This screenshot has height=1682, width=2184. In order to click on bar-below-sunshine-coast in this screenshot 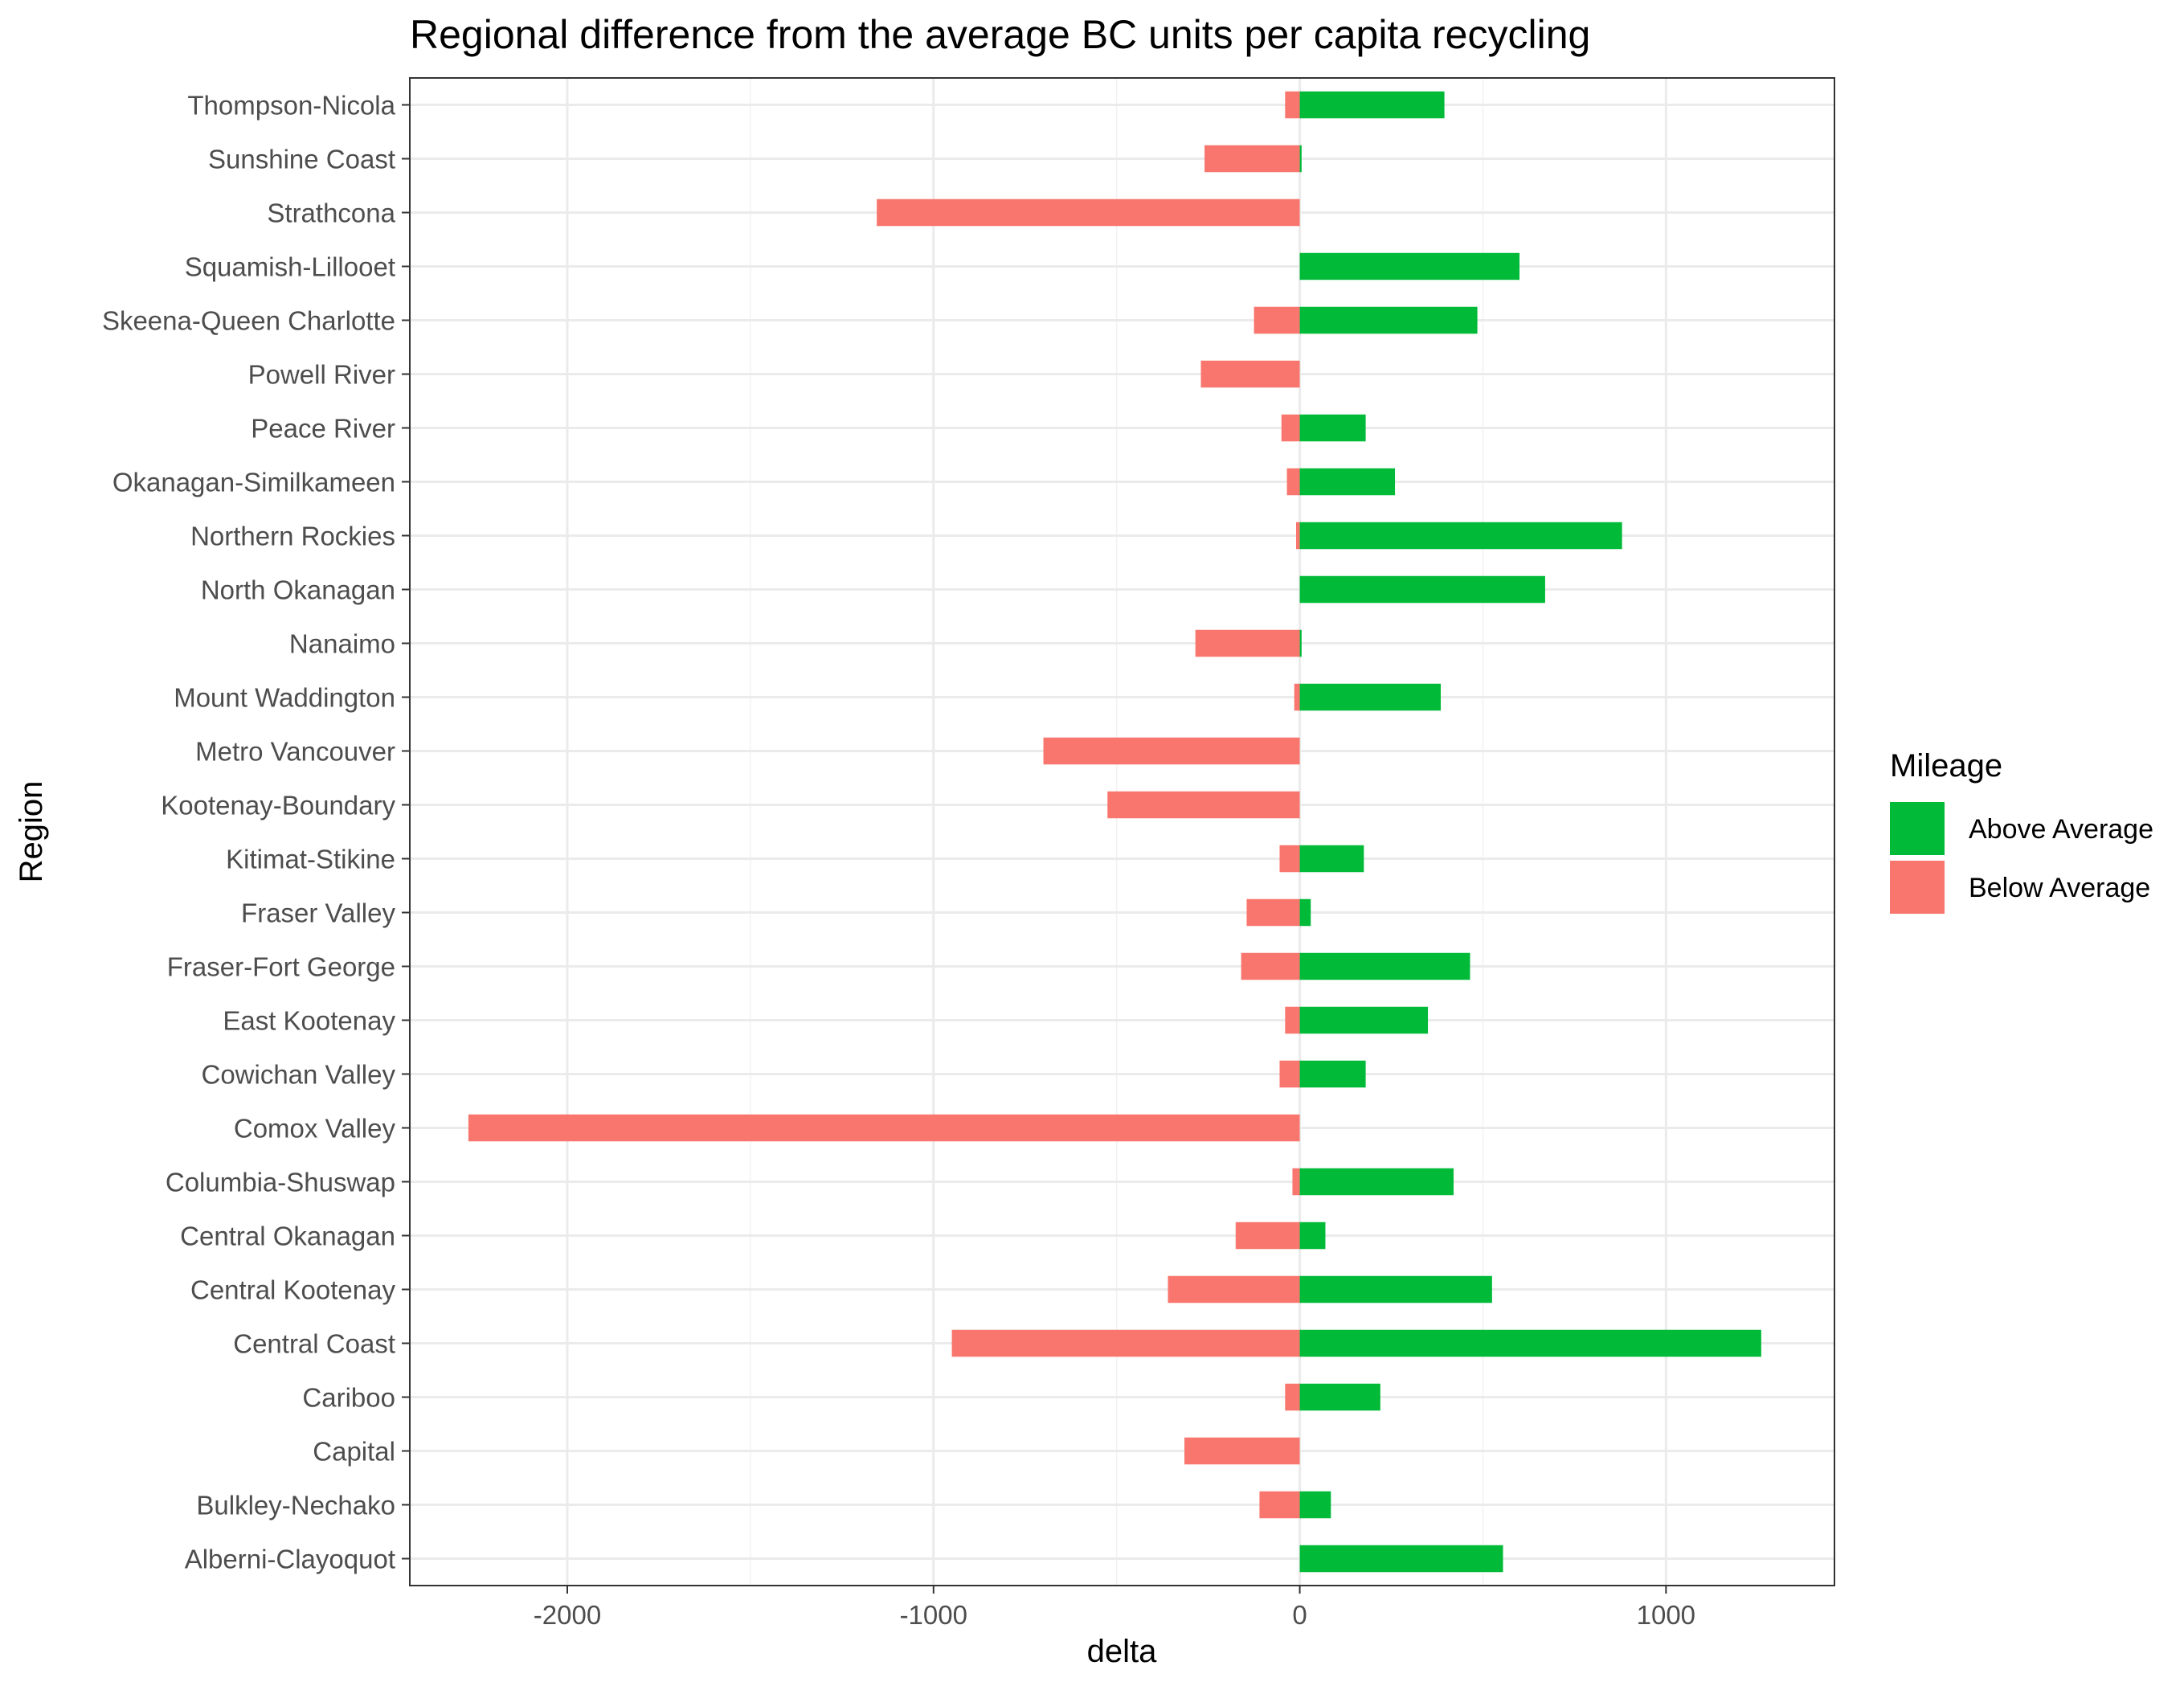, I will do `click(1252, 159)`.